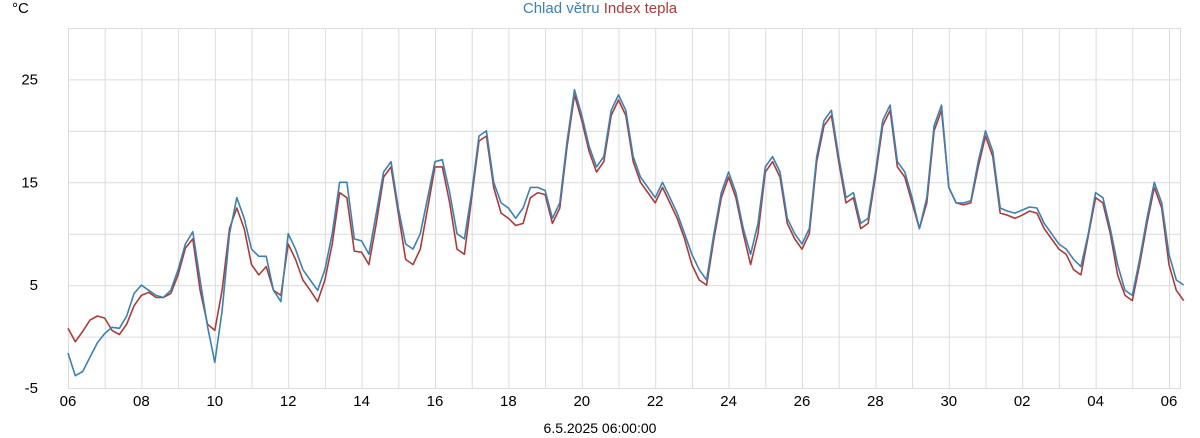 The image size is (1200, 438). What do you see at coordinates (655, 401) in the screenshot?
I see `x-tick-label: 22` at bounding box center [655, 401].